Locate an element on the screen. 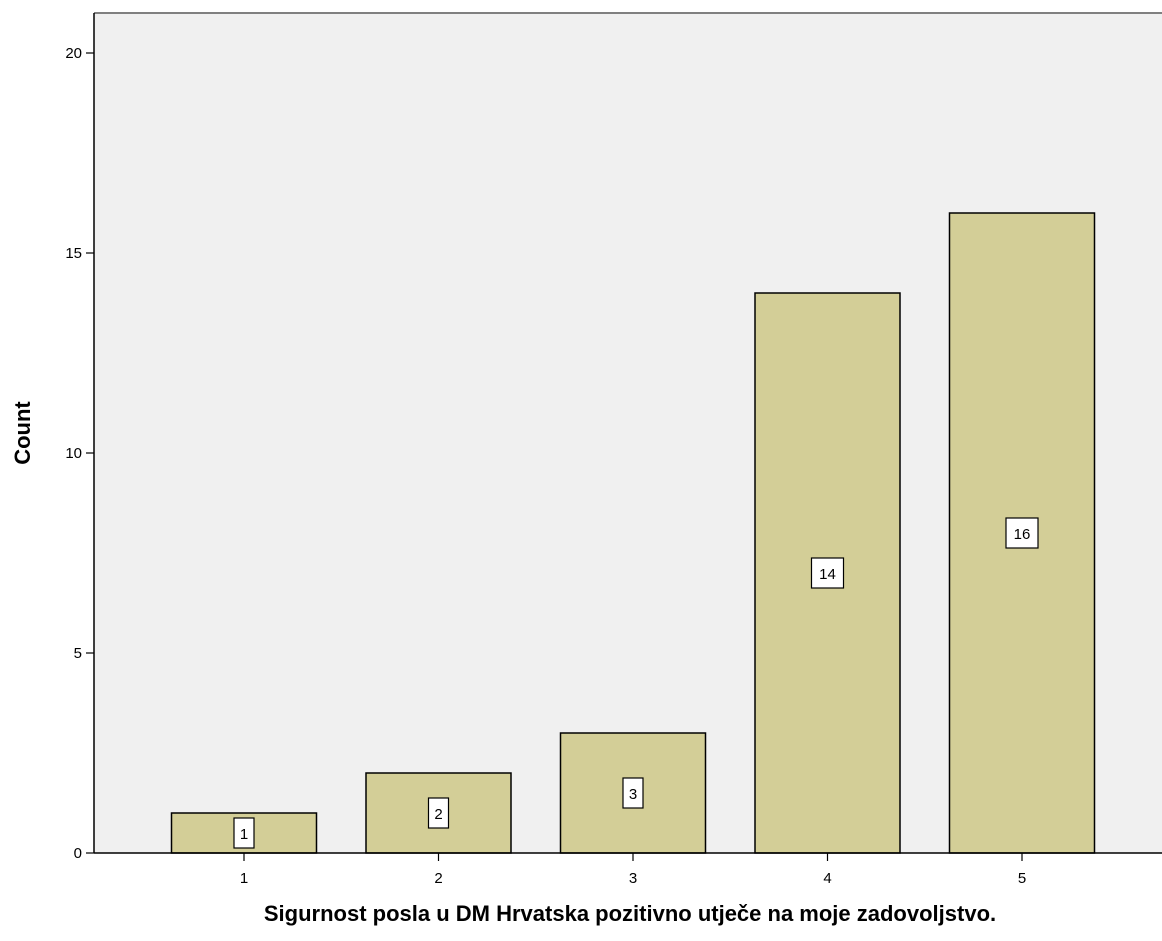  data-label: 2 is located at coordinates (438, 814).